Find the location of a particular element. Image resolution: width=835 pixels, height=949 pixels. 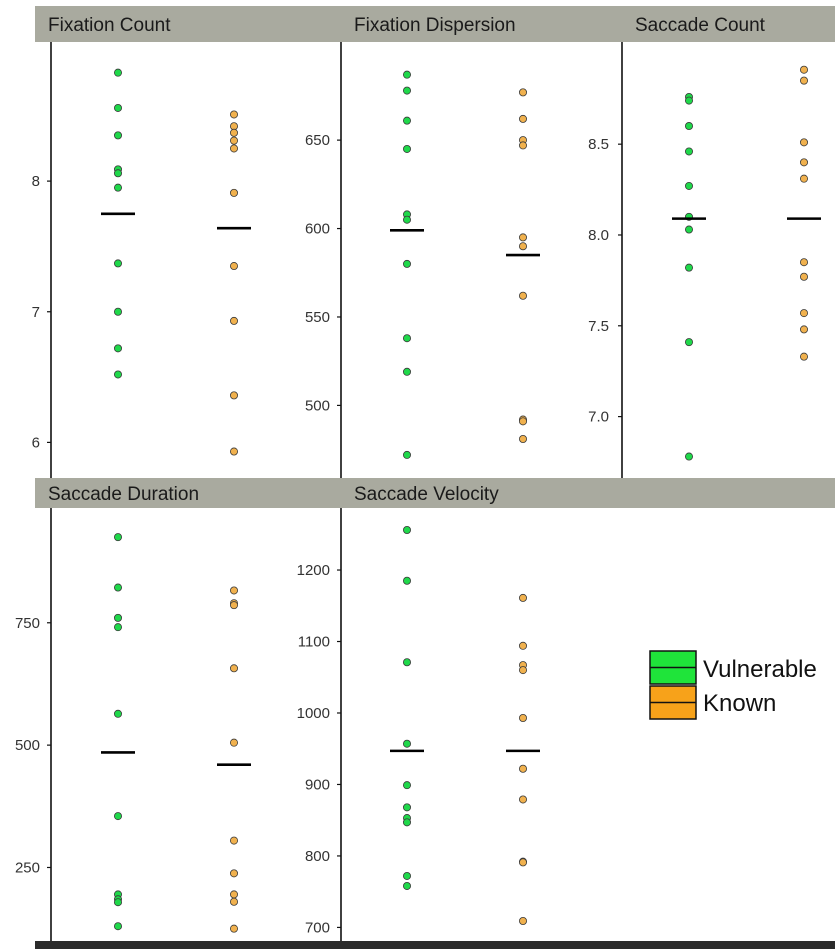

y-tick-label: 8.0 is located at coordinates (598, 235).